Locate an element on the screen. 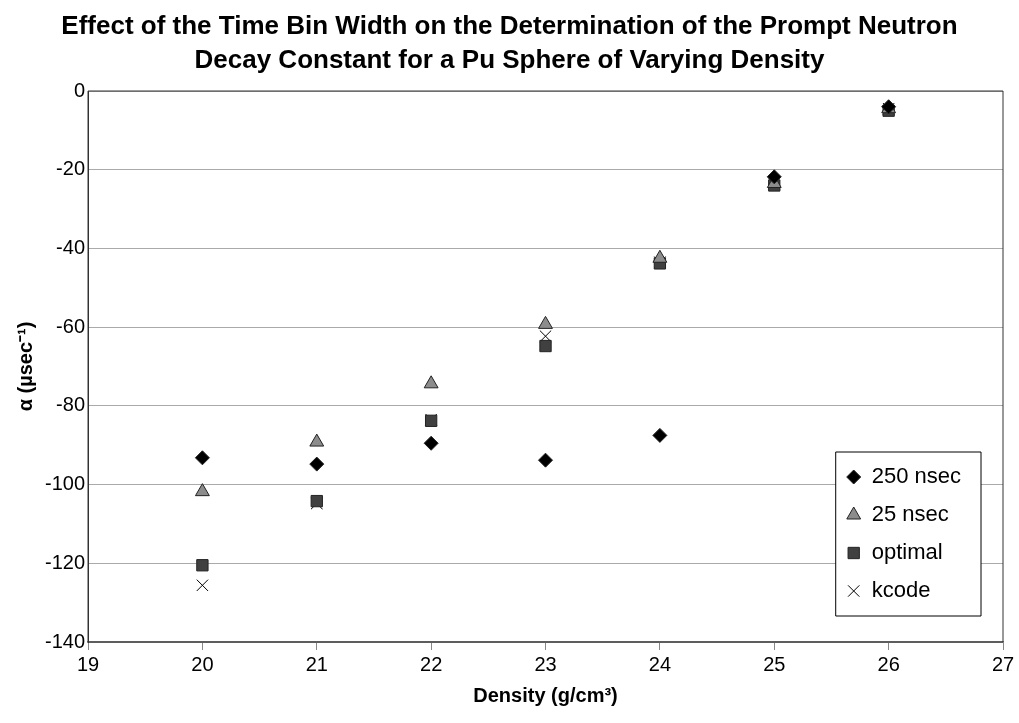  y-tick-label: -60 is located at coordinates (71, 325).